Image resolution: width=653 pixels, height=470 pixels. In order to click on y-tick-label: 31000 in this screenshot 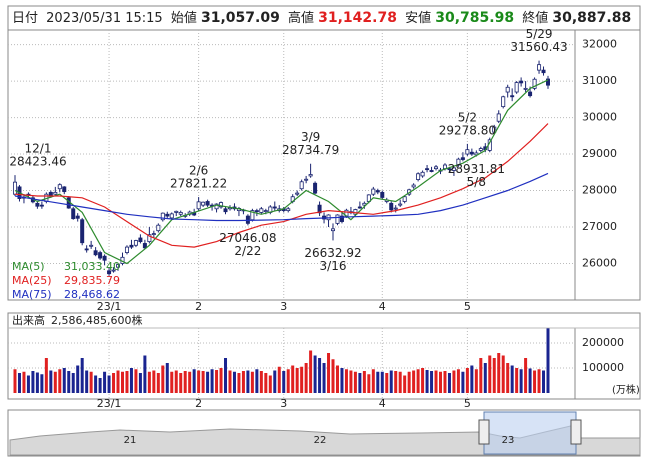, I will do `click(599, 80)`.